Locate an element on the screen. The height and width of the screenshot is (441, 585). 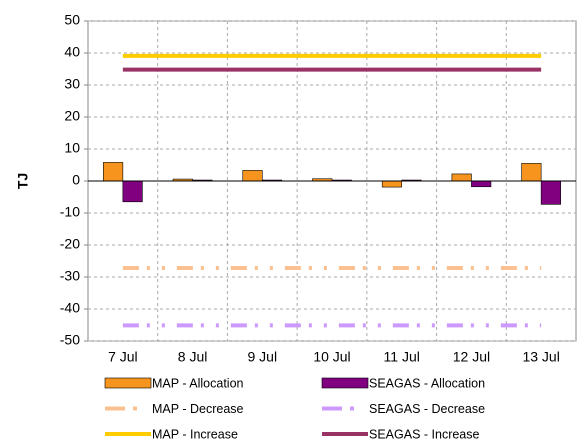
y-tick-label: -30 is located at coordinates (70, 276).